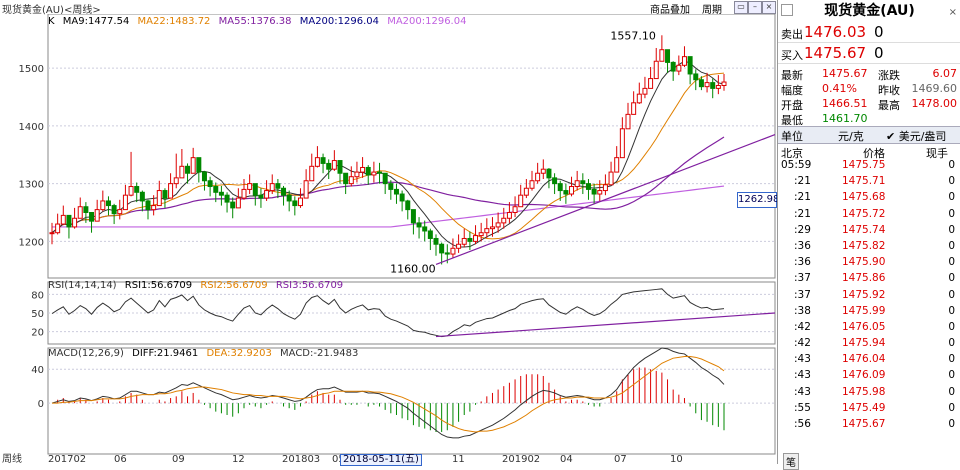 This screenshot has height=470, width=960. Describe the element at coordinates (916, 136) in the screenshot. I see `unit-usd-tab: ✔ 美元/盎司` at that location.